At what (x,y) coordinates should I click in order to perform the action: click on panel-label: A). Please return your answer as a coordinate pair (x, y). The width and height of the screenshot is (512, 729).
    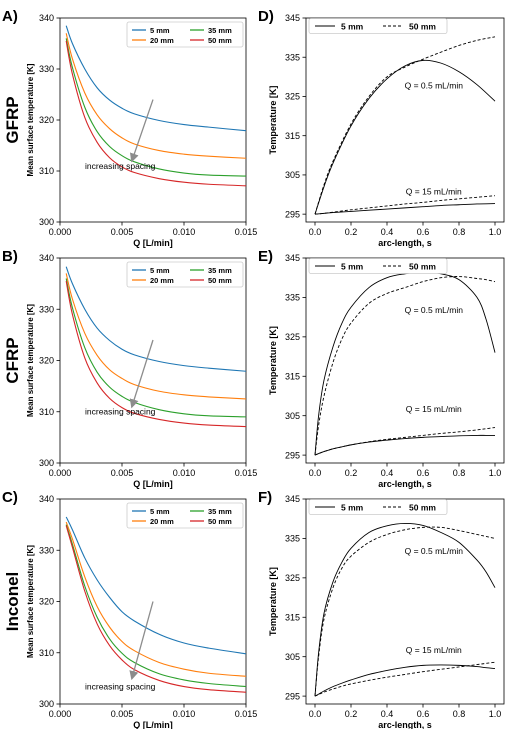
    Looking at the image, I should click on (10, 16).